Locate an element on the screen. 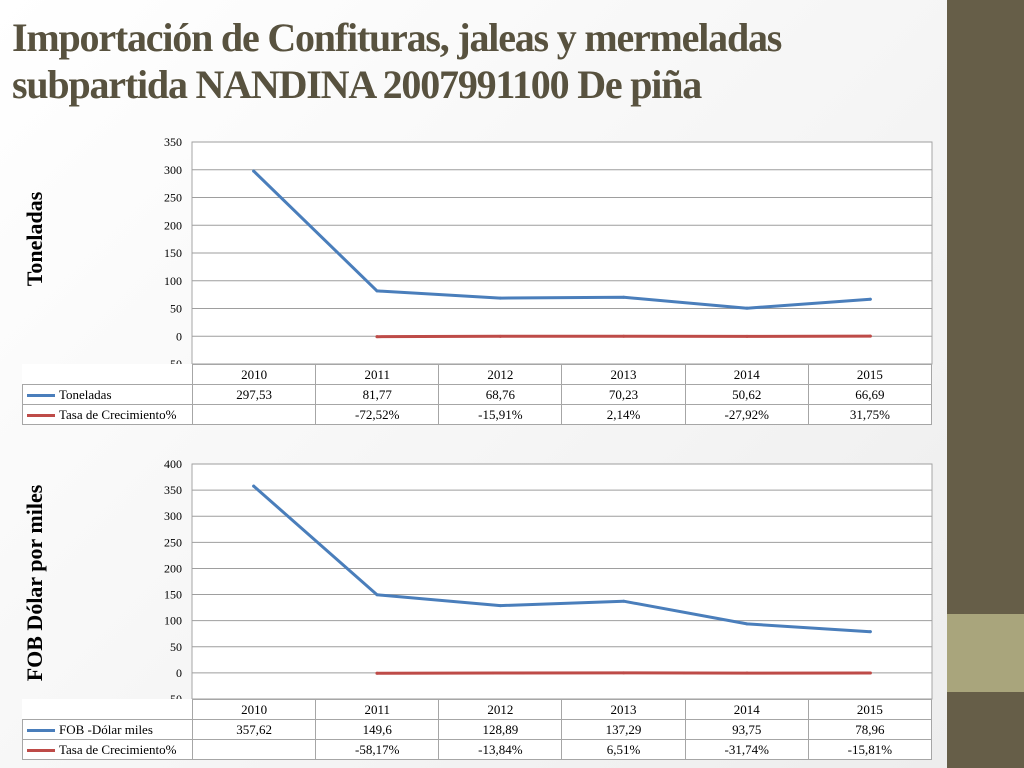 The image size is (1024, 768). chart1-y-tick-label: 300 is located at coordinates (173, 170).